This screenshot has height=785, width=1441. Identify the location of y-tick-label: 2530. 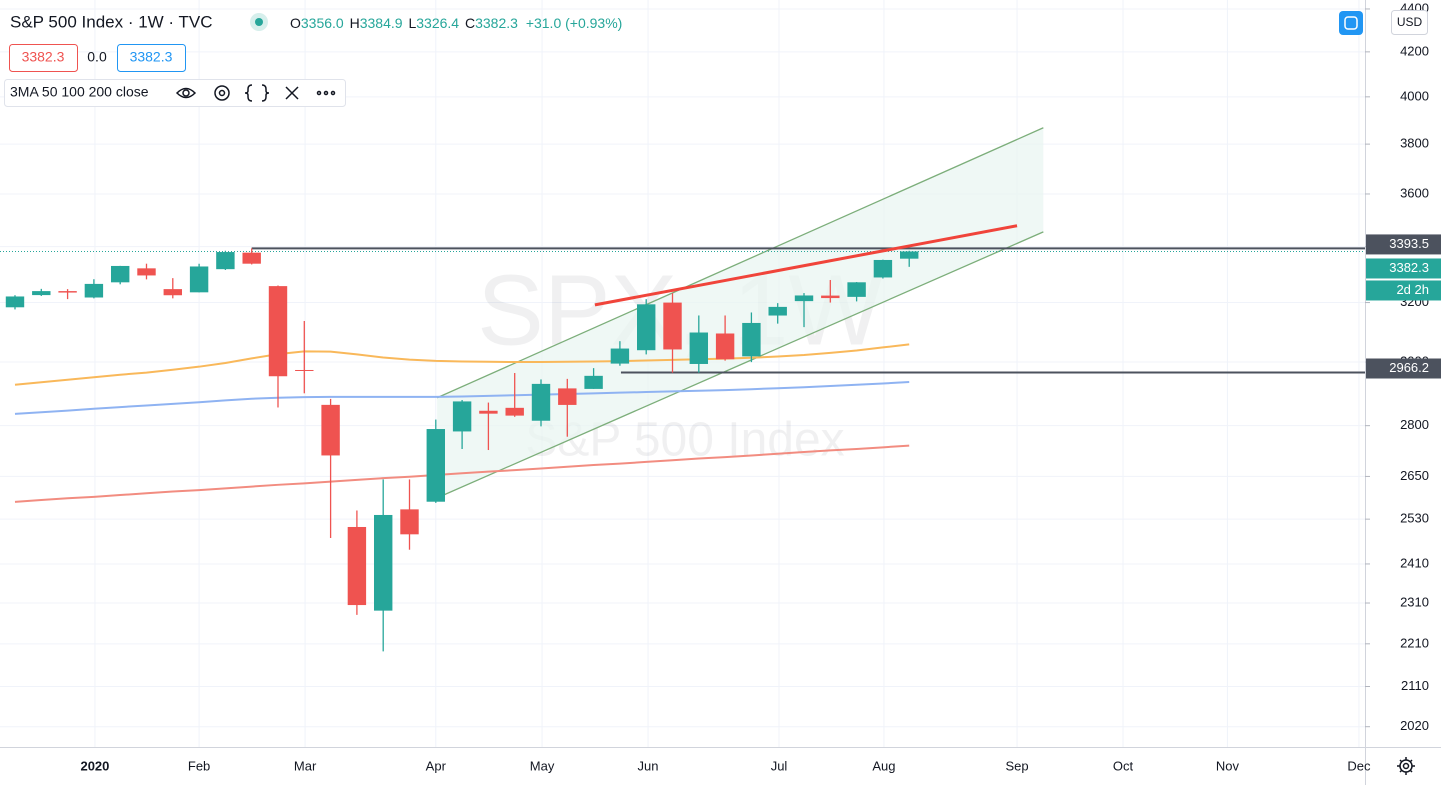
(1414, 518).